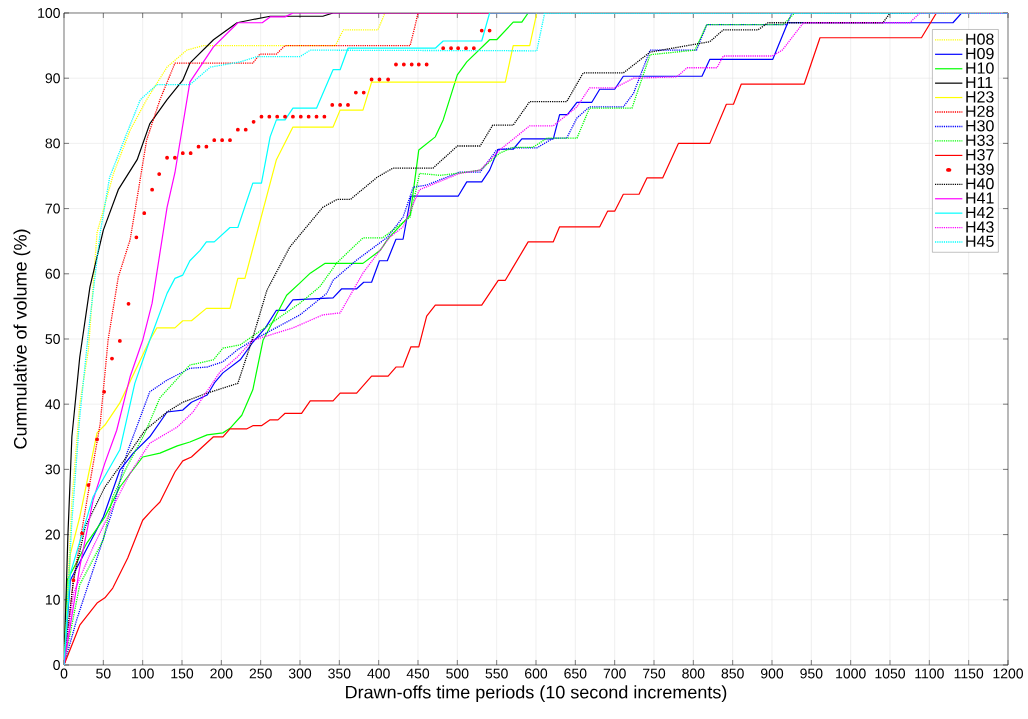  What do you see at coordinates (654, 673) in the screenshot?
I see `x-tick-label: 750` at bounding box center [654, 673].